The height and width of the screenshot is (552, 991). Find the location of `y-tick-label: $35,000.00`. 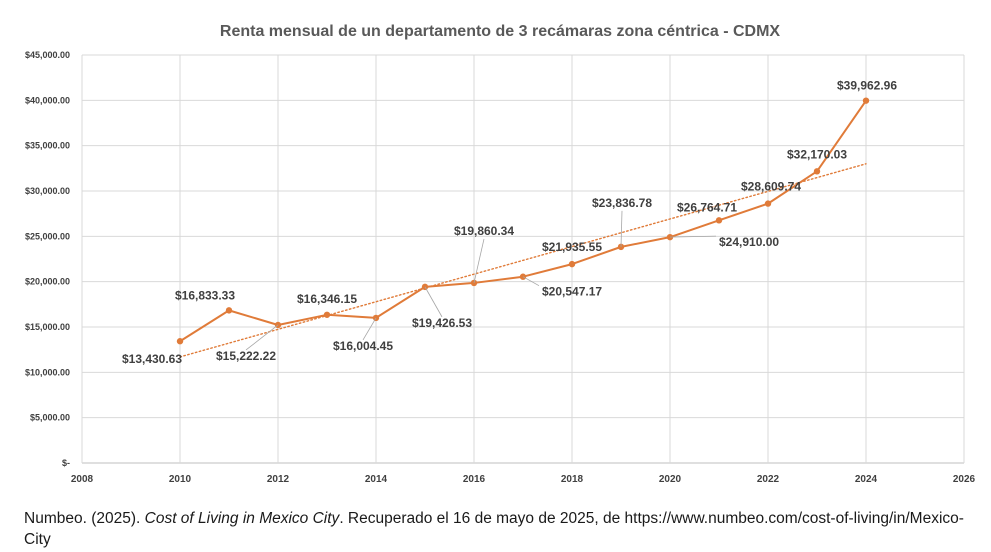

y-tick-label: $35,000.00 is located at coordinates (47, 146).